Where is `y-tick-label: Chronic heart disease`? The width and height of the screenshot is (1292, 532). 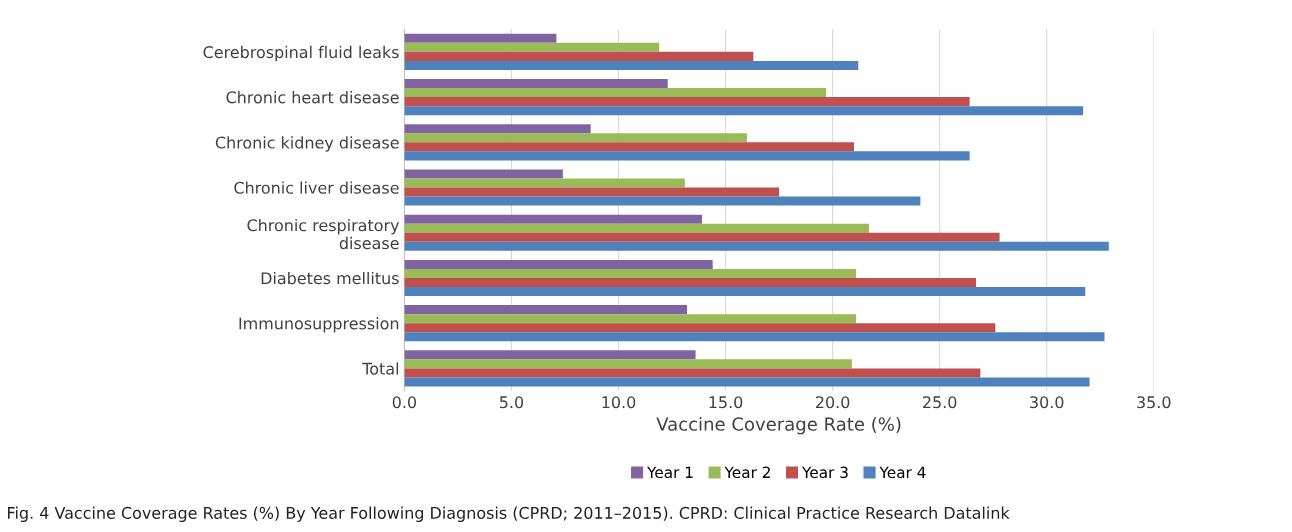 y-tick-label: Chronic heart disease is located at coordinates (312, 97).